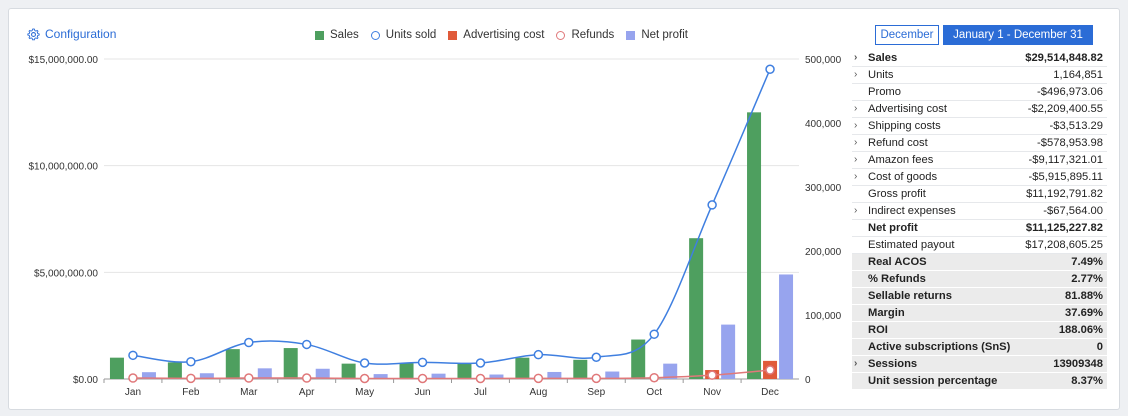 Image resolution: width=1128 pixels, height=416 pixels. Describe the element at coordinates (979, 75) in the screenshot. I see `summary-row: › Units 1,164,851` at that location.